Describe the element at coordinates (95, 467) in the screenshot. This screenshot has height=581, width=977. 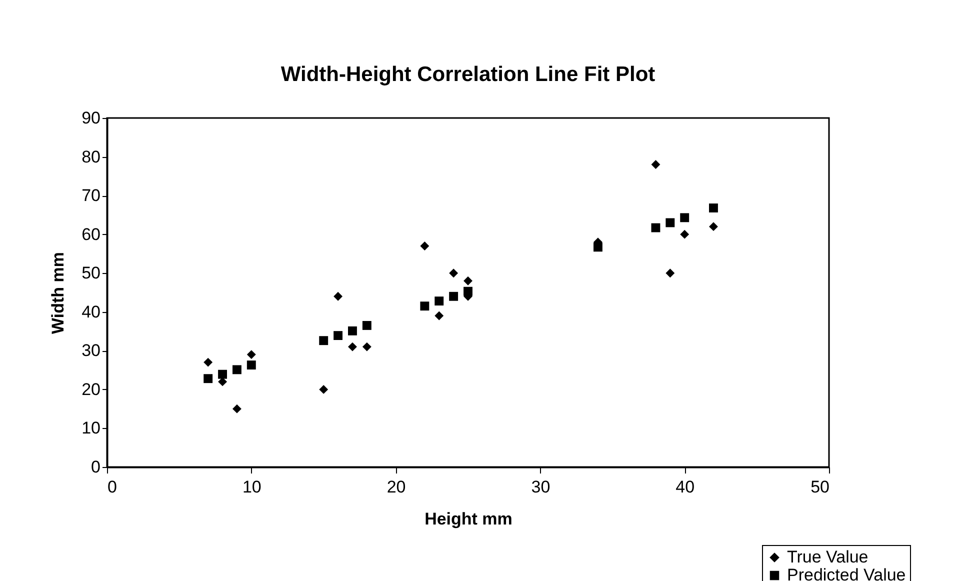
I see `y-tick-label: 0` at that location.